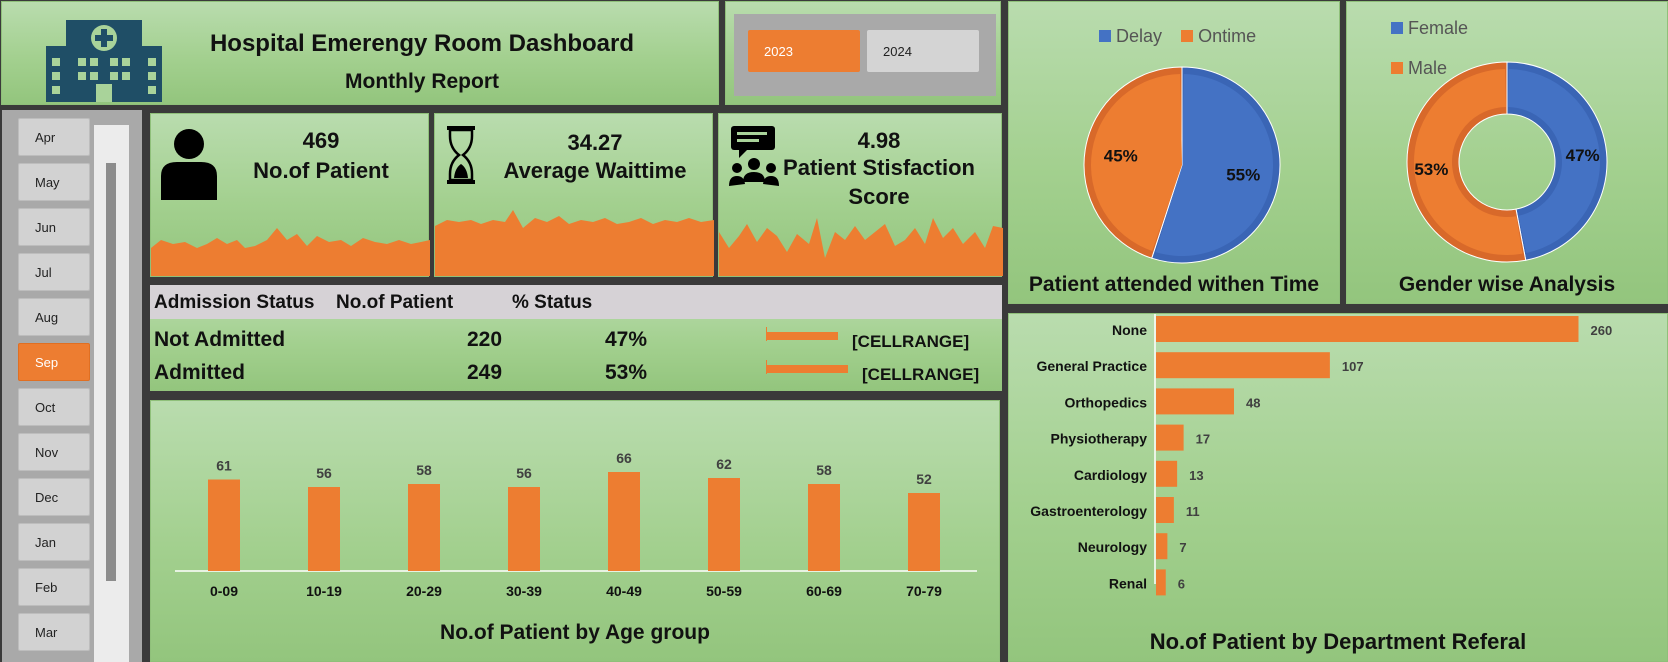 Image resolution: width=1668 pixels, height=662 pixels. I want to click on hourglass-icon, so click(461, 155).